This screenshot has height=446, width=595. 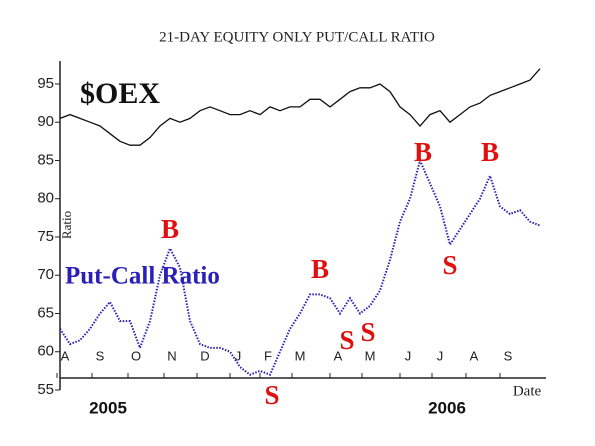 What do you see at coordinates (527, 391) in the screenshot?
I see `x-axis-label: Date` at bounding box center [527, 391].